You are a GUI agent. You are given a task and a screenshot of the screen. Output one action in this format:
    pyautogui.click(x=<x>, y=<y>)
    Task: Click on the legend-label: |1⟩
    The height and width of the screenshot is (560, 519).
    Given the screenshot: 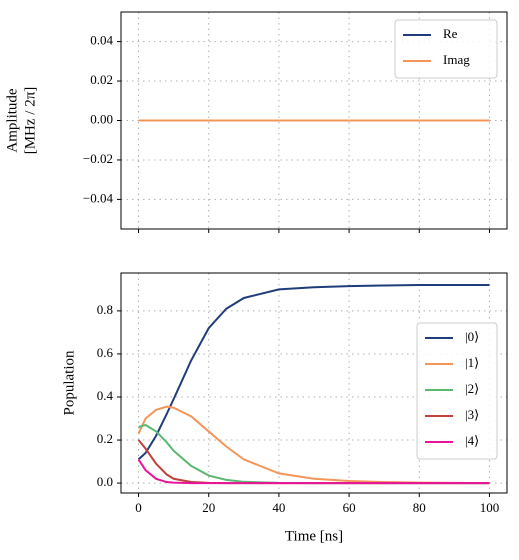 What is the action you would take?
    pyautogui.click(x=472, y=362)
    